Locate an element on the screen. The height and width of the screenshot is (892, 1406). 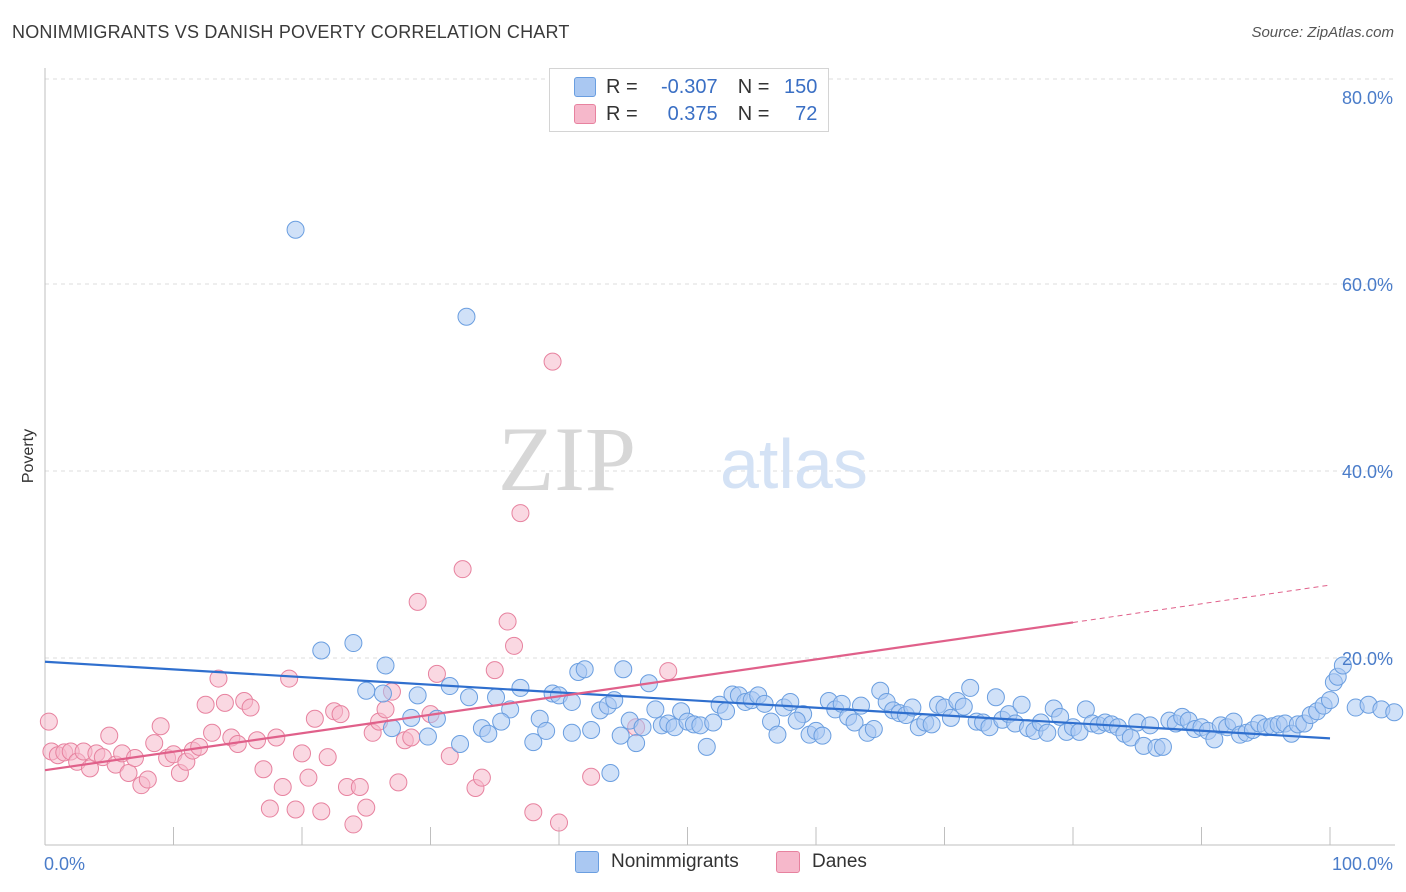
legend-r-label: R = is located at coordinates (622, 86).